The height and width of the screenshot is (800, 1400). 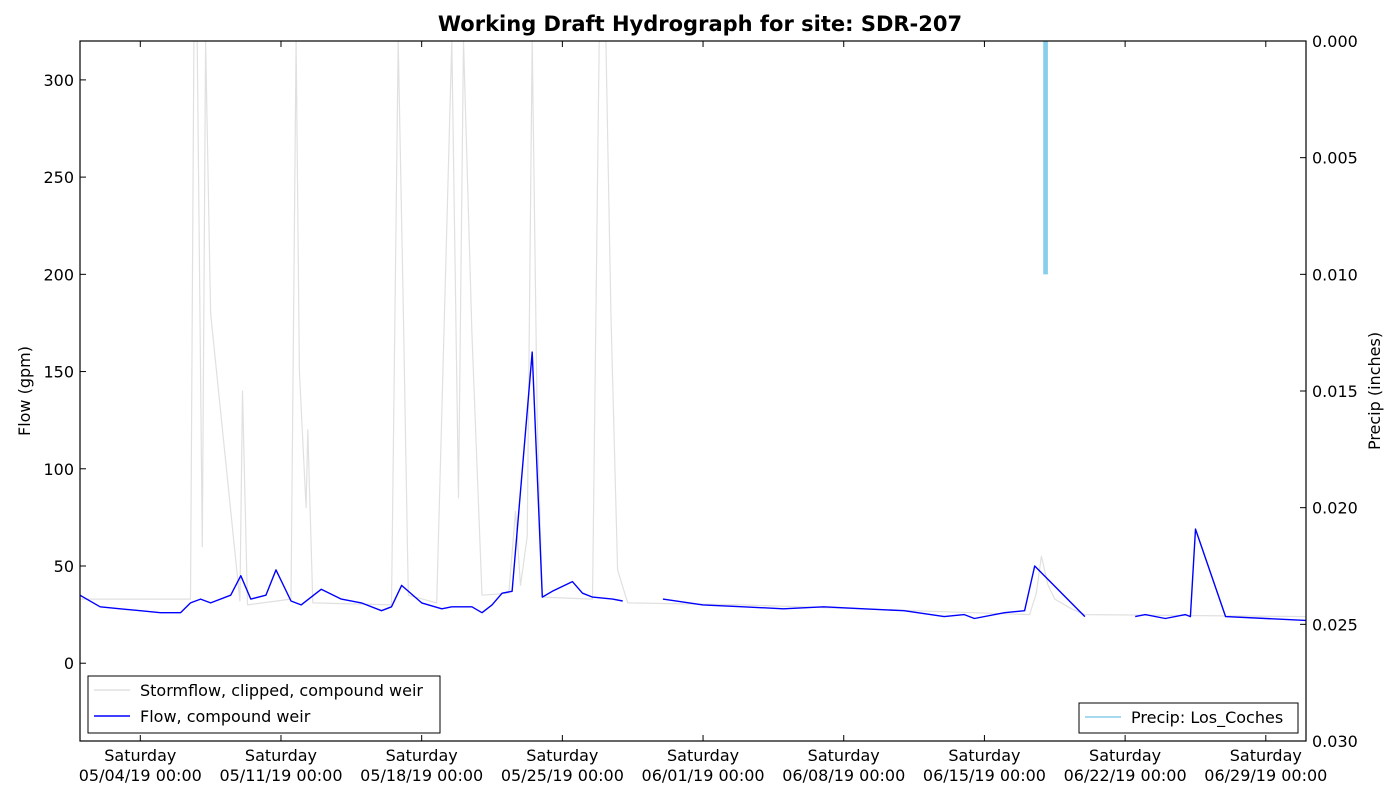 I want to click on legend-label-precip: Precip: Los_Coches, so click(x=1207, y=718).